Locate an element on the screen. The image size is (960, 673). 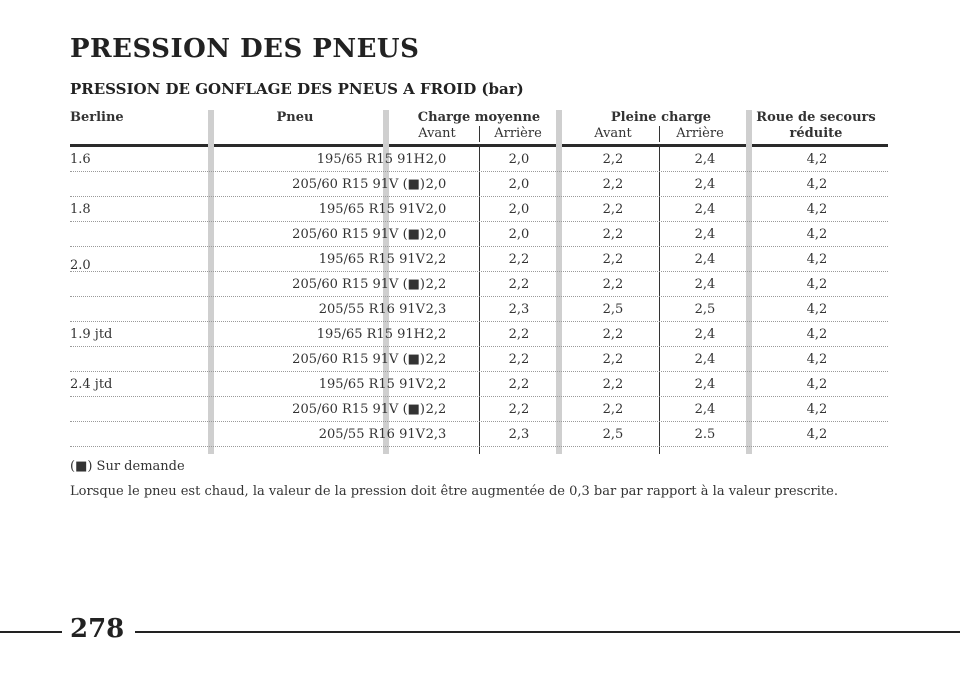
table-row: 205/60 R15 91V (■) 2,0 2,0 2,2 2,4 4,2 is located at coordinates (479, 234).